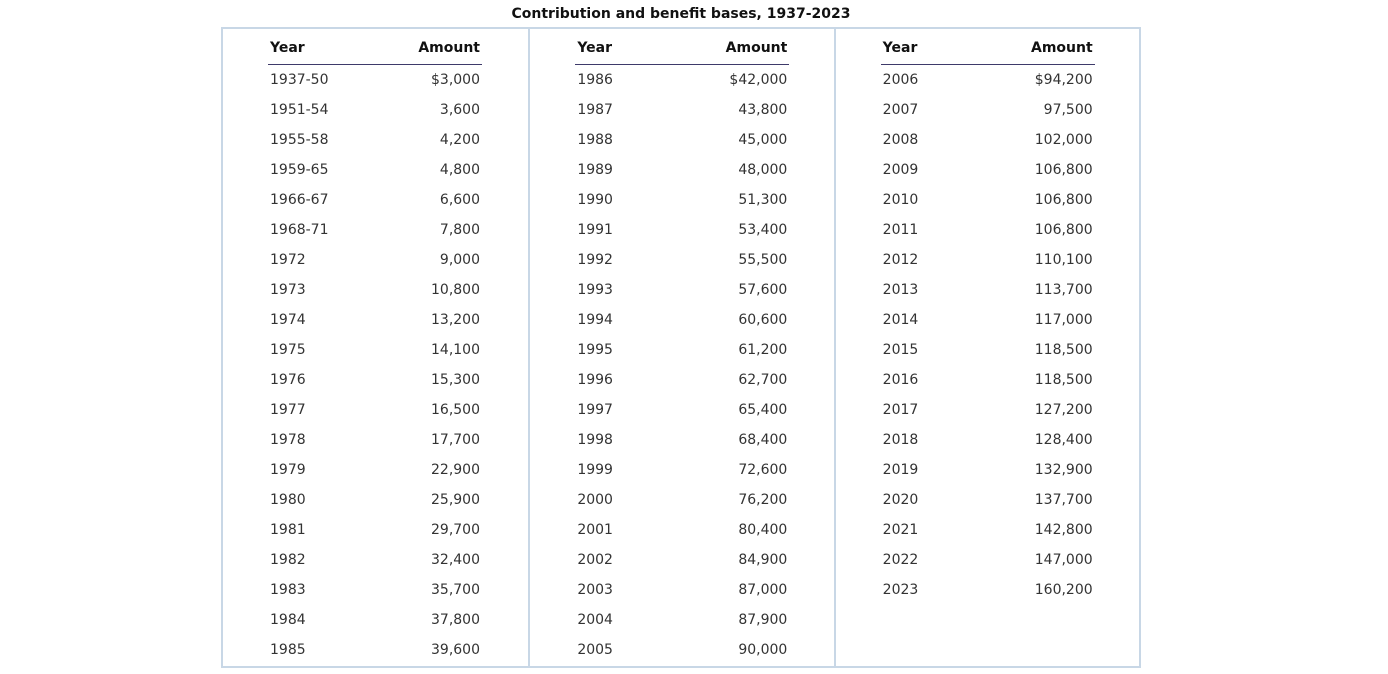 The height and width of the screenshot is (674, 1388). I want to click on amount-cell: 137,700, so click(1063, 500).